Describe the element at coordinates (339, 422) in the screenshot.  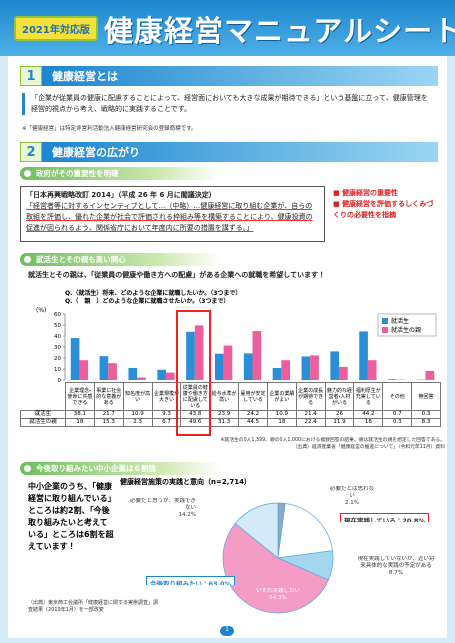
I see `value-cell: 11.9` at that location.